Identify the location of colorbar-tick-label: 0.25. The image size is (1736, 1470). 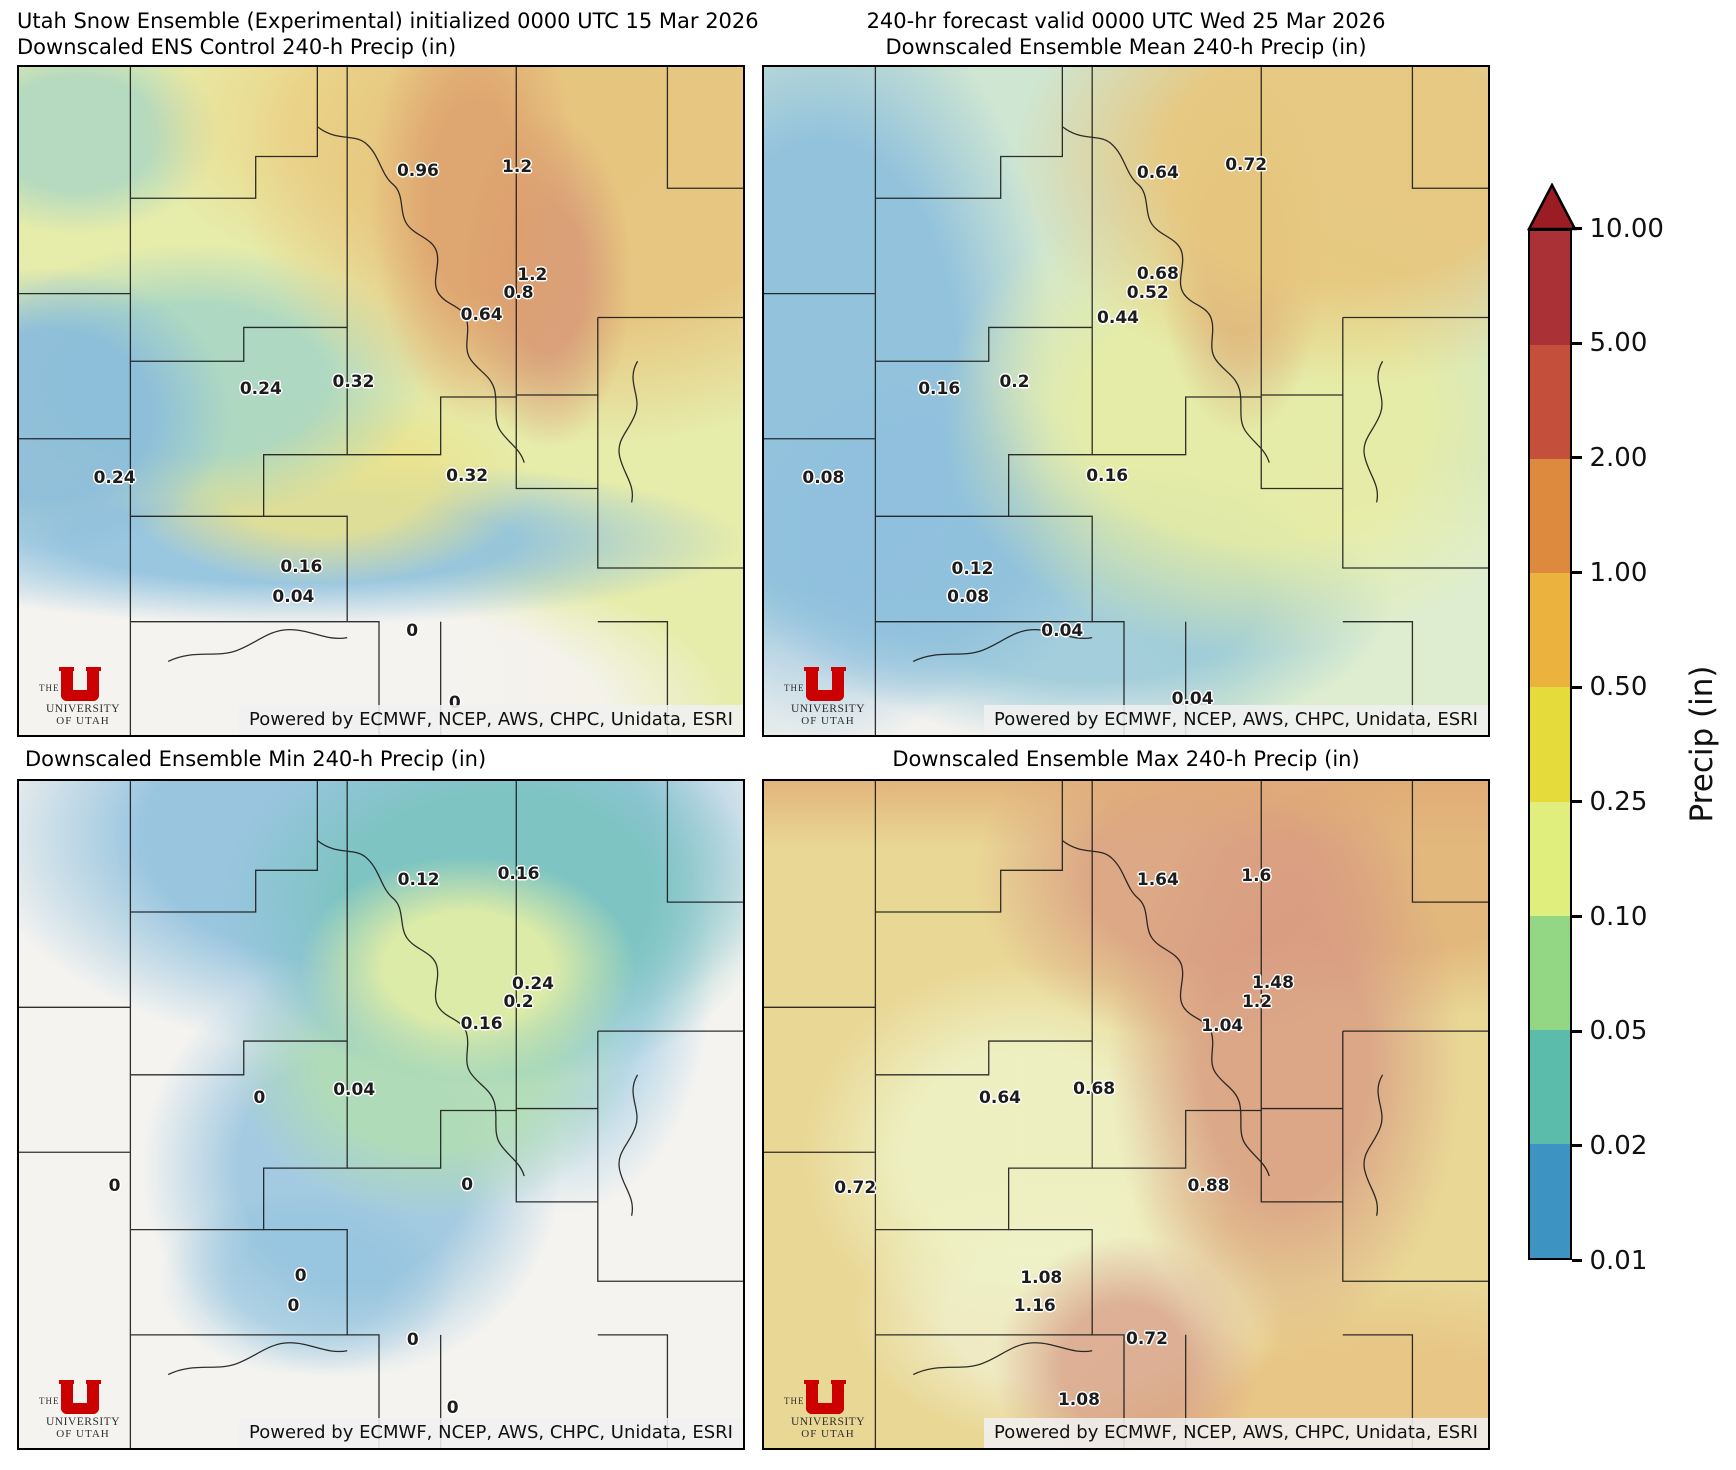
(1618, 801).